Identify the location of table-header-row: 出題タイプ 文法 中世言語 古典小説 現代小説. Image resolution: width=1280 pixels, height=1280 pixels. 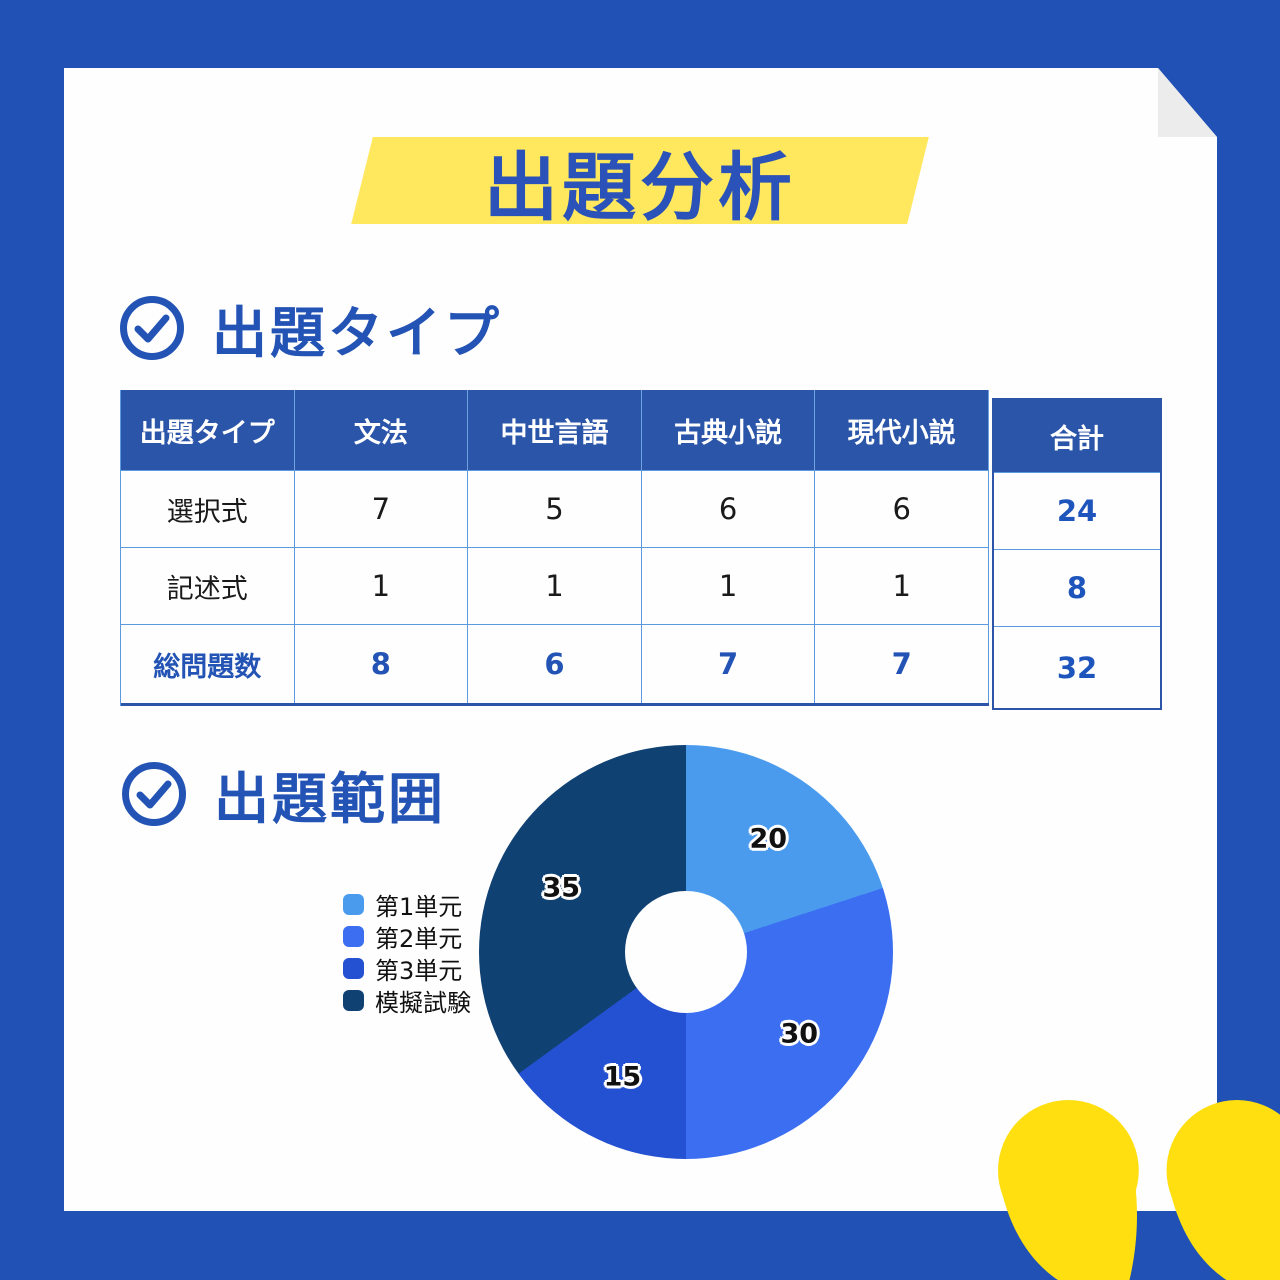
(555, 430).